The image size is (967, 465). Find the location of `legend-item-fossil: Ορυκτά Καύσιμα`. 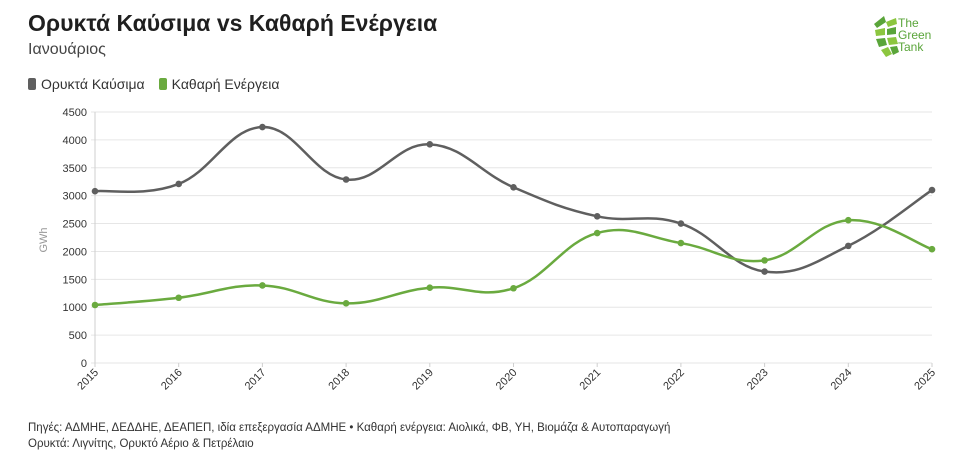

legend-item-fossil: Ορυκτά Καύσιμα is located at coordinates (86, 84).